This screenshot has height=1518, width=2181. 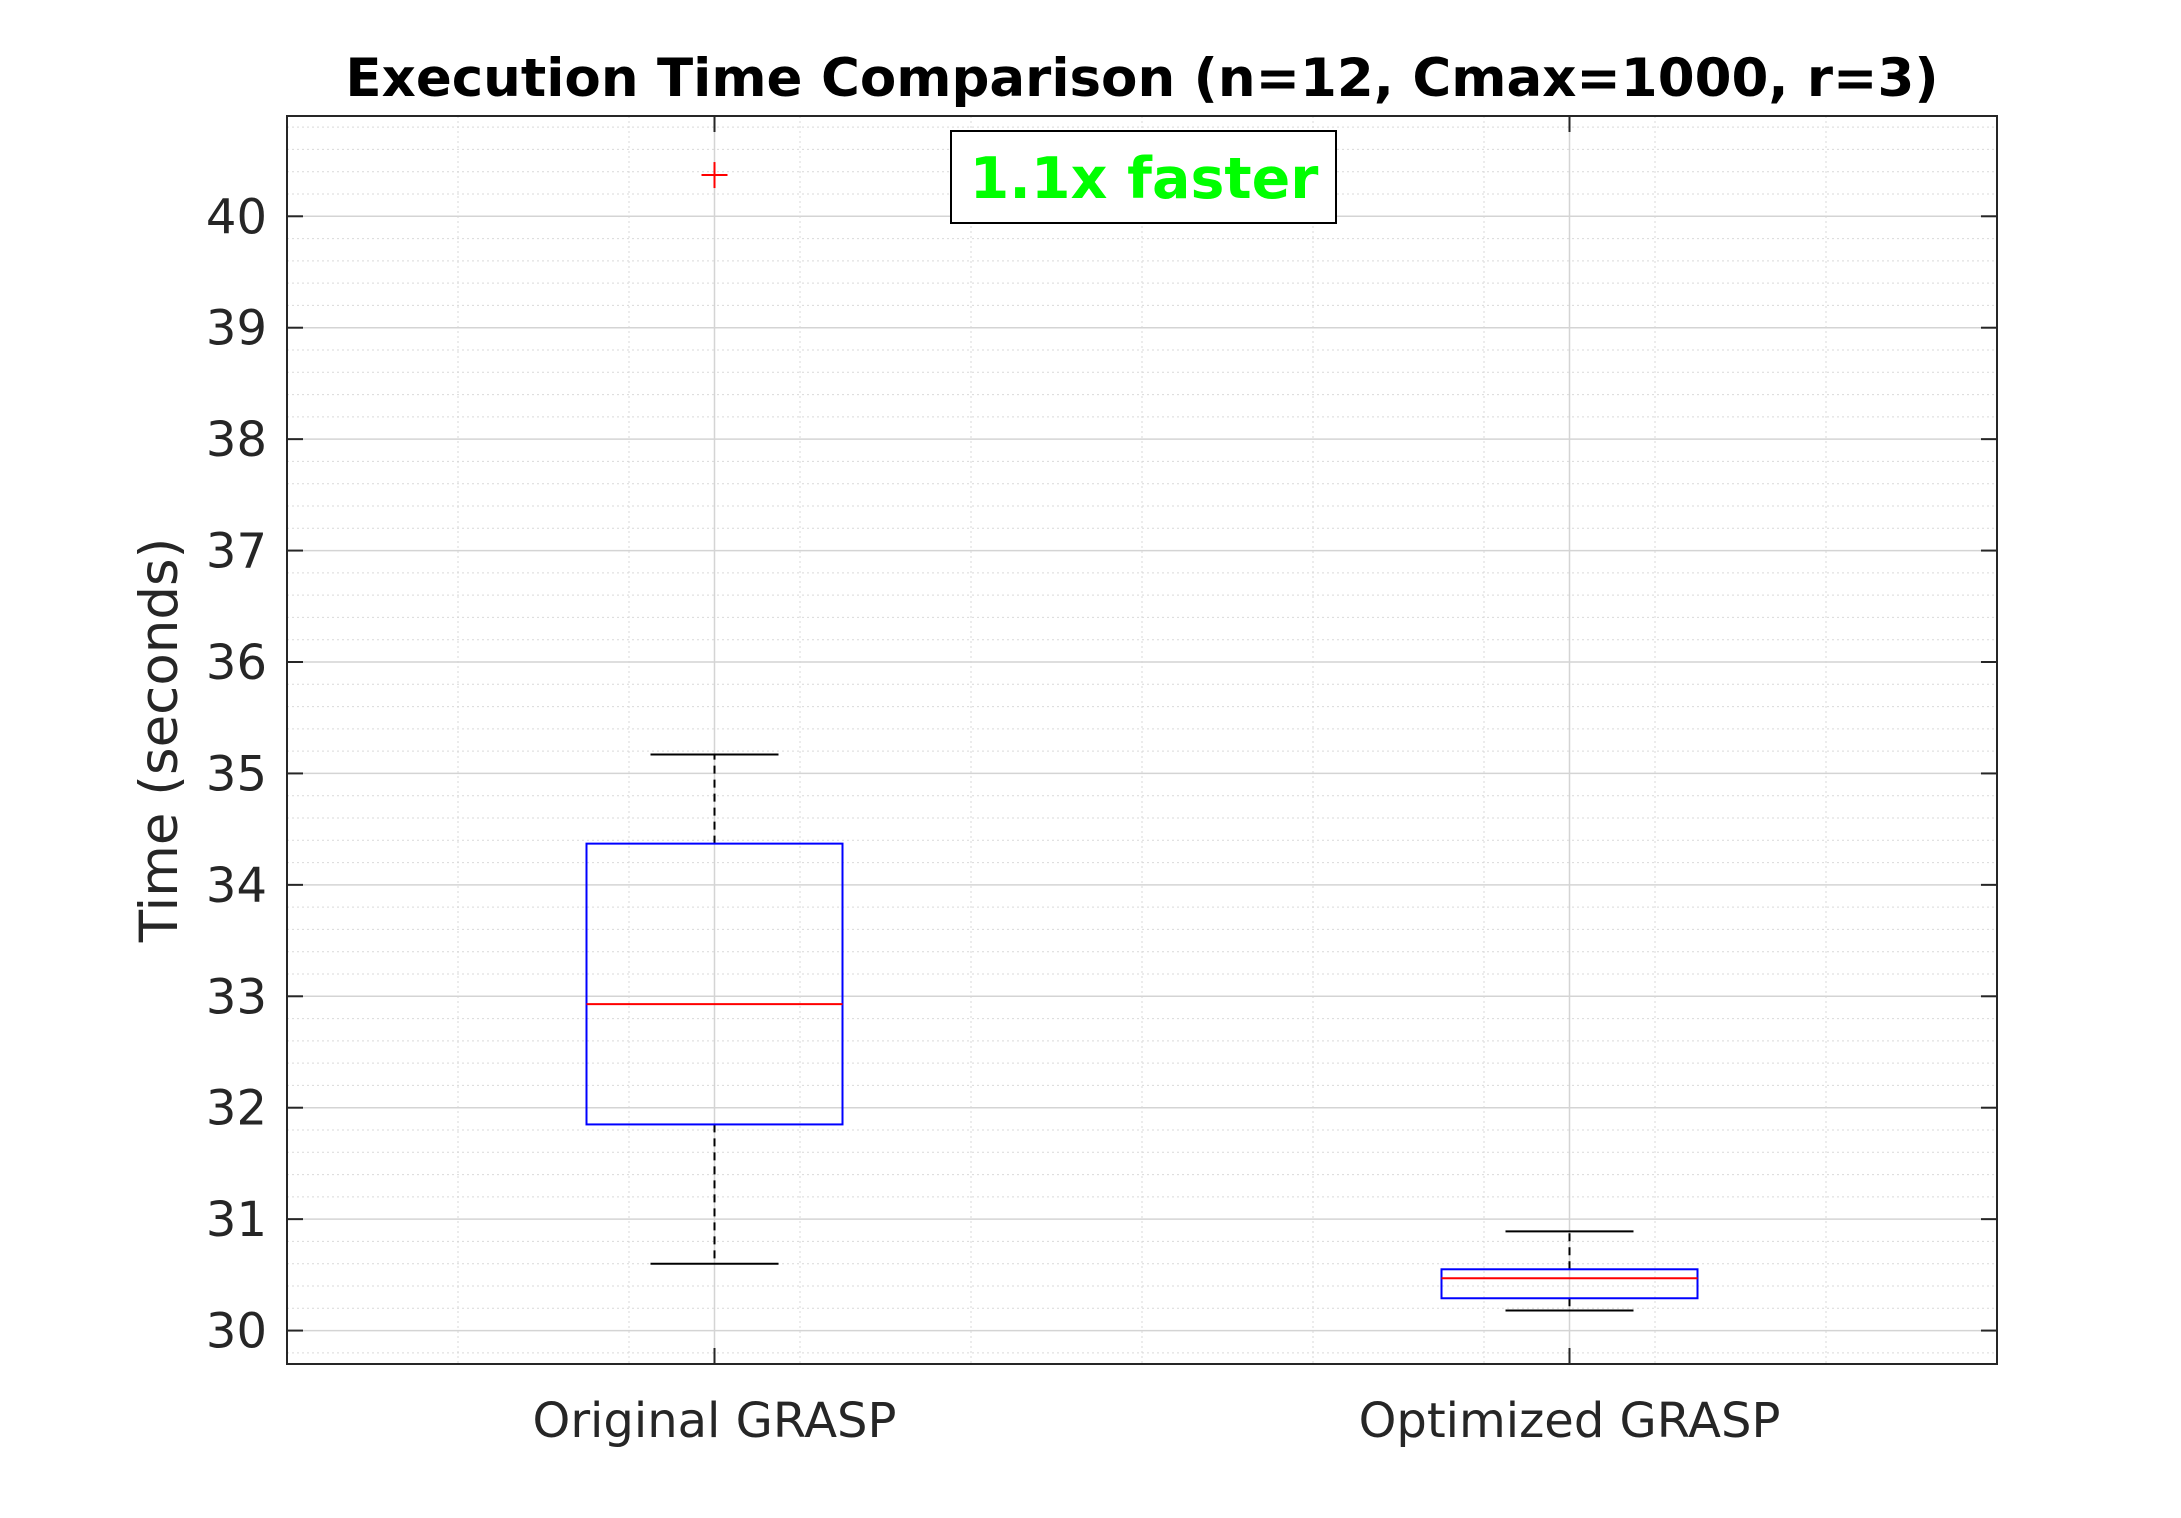 I want to click on y-tick-label: 33, so click(x=236, y=997).